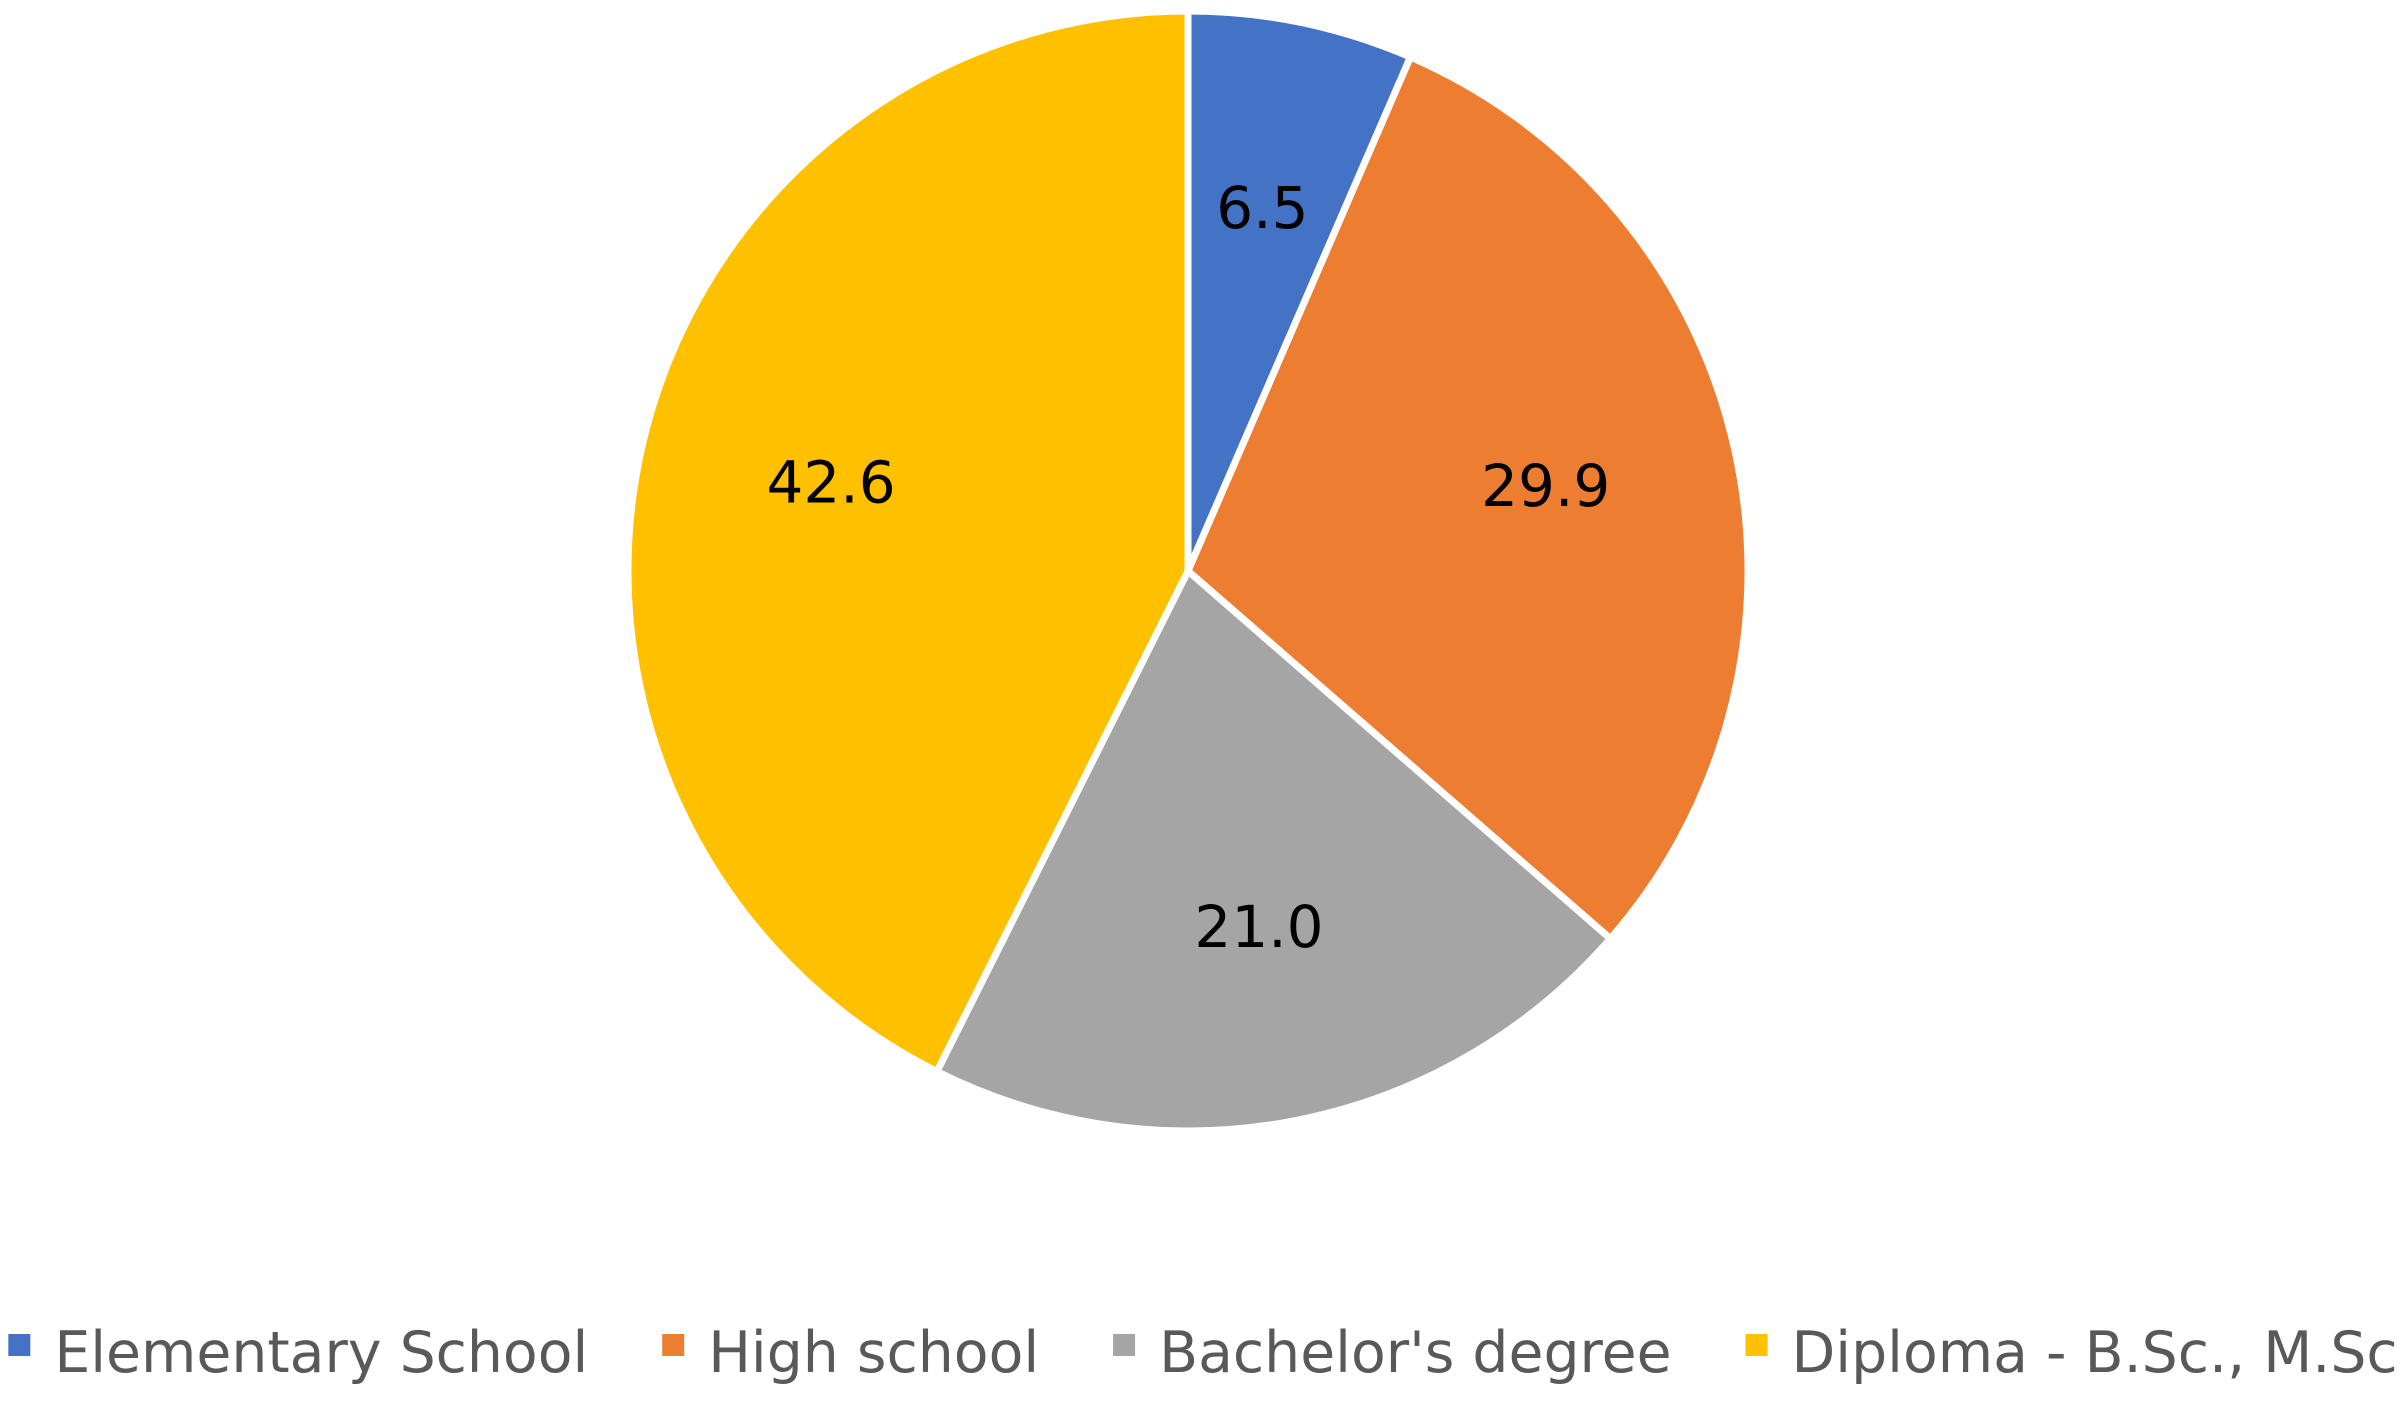 The width and height of the screenshot is (2406, 1428). I want to click on legend-item-high-school: High school, so click(850, 1353).